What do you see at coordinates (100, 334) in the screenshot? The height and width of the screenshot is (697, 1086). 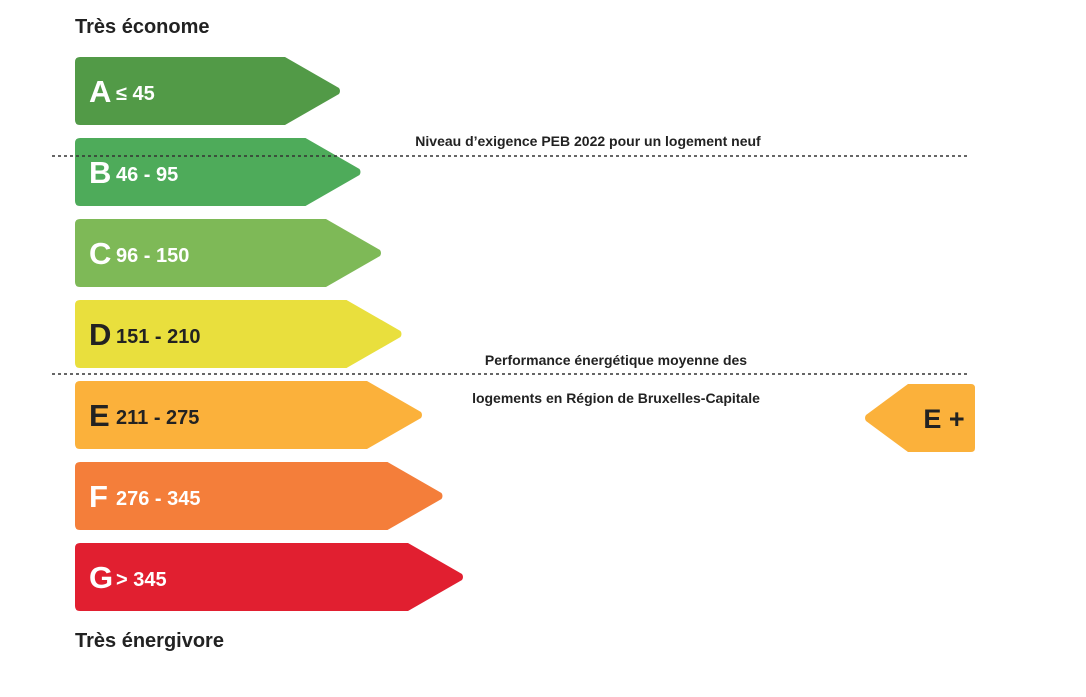 I see `class-letter-d: D` at bounding box center [100, 334].